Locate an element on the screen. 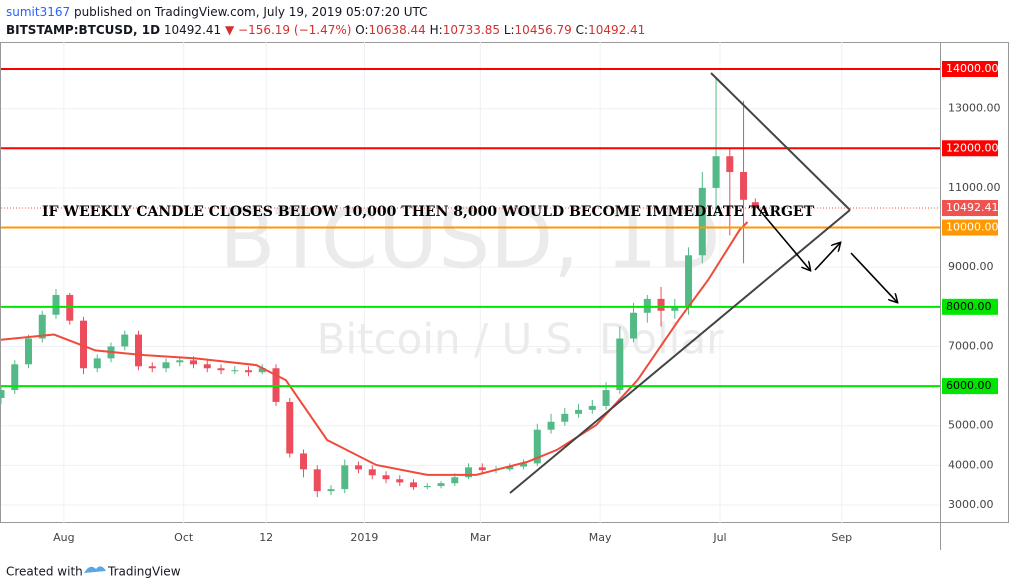 The width and height of the screenshot is (1009, 588). arrows is located at coordinates (826, 254).